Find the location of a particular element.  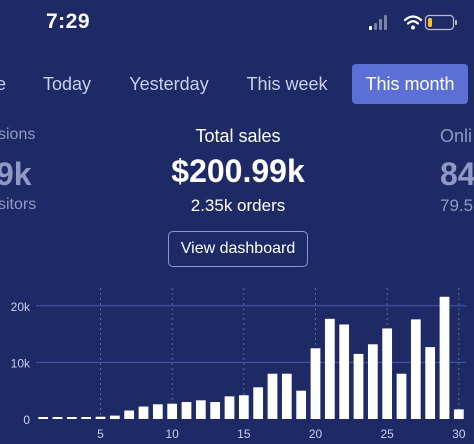

x-tick-label: 30 is located at coordinates (459, 434).